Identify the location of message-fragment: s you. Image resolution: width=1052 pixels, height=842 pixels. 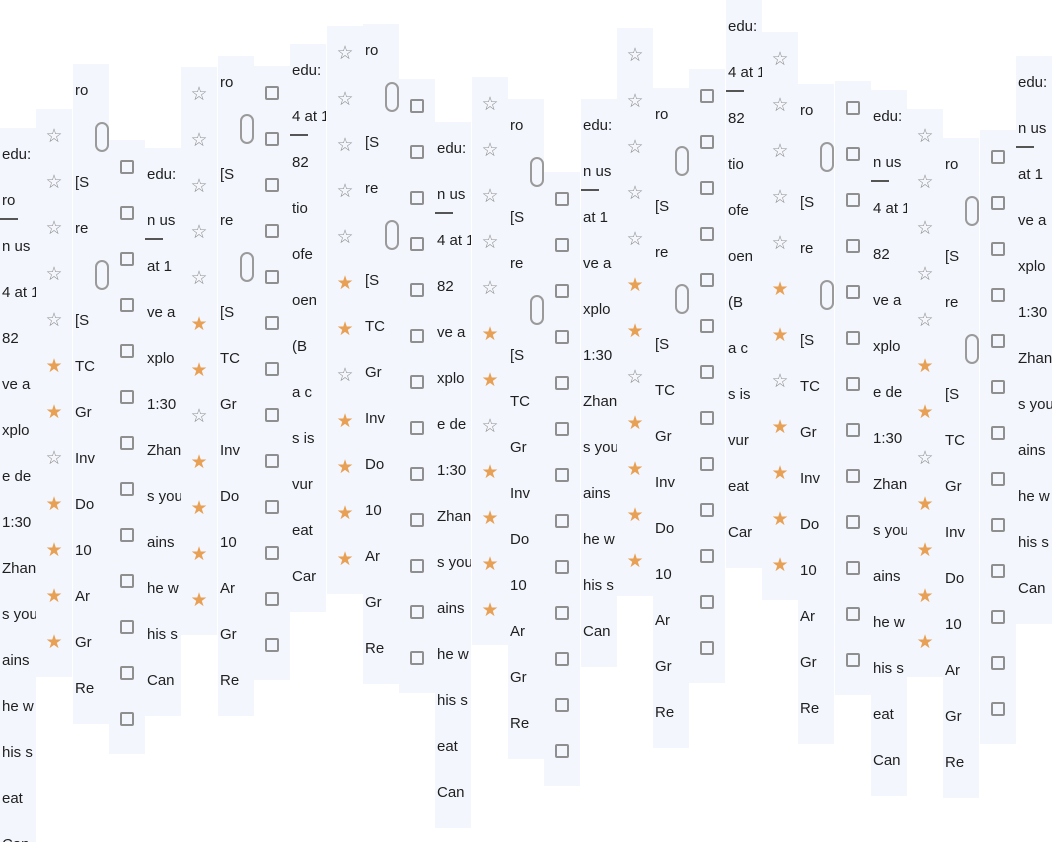
(1035, 404).